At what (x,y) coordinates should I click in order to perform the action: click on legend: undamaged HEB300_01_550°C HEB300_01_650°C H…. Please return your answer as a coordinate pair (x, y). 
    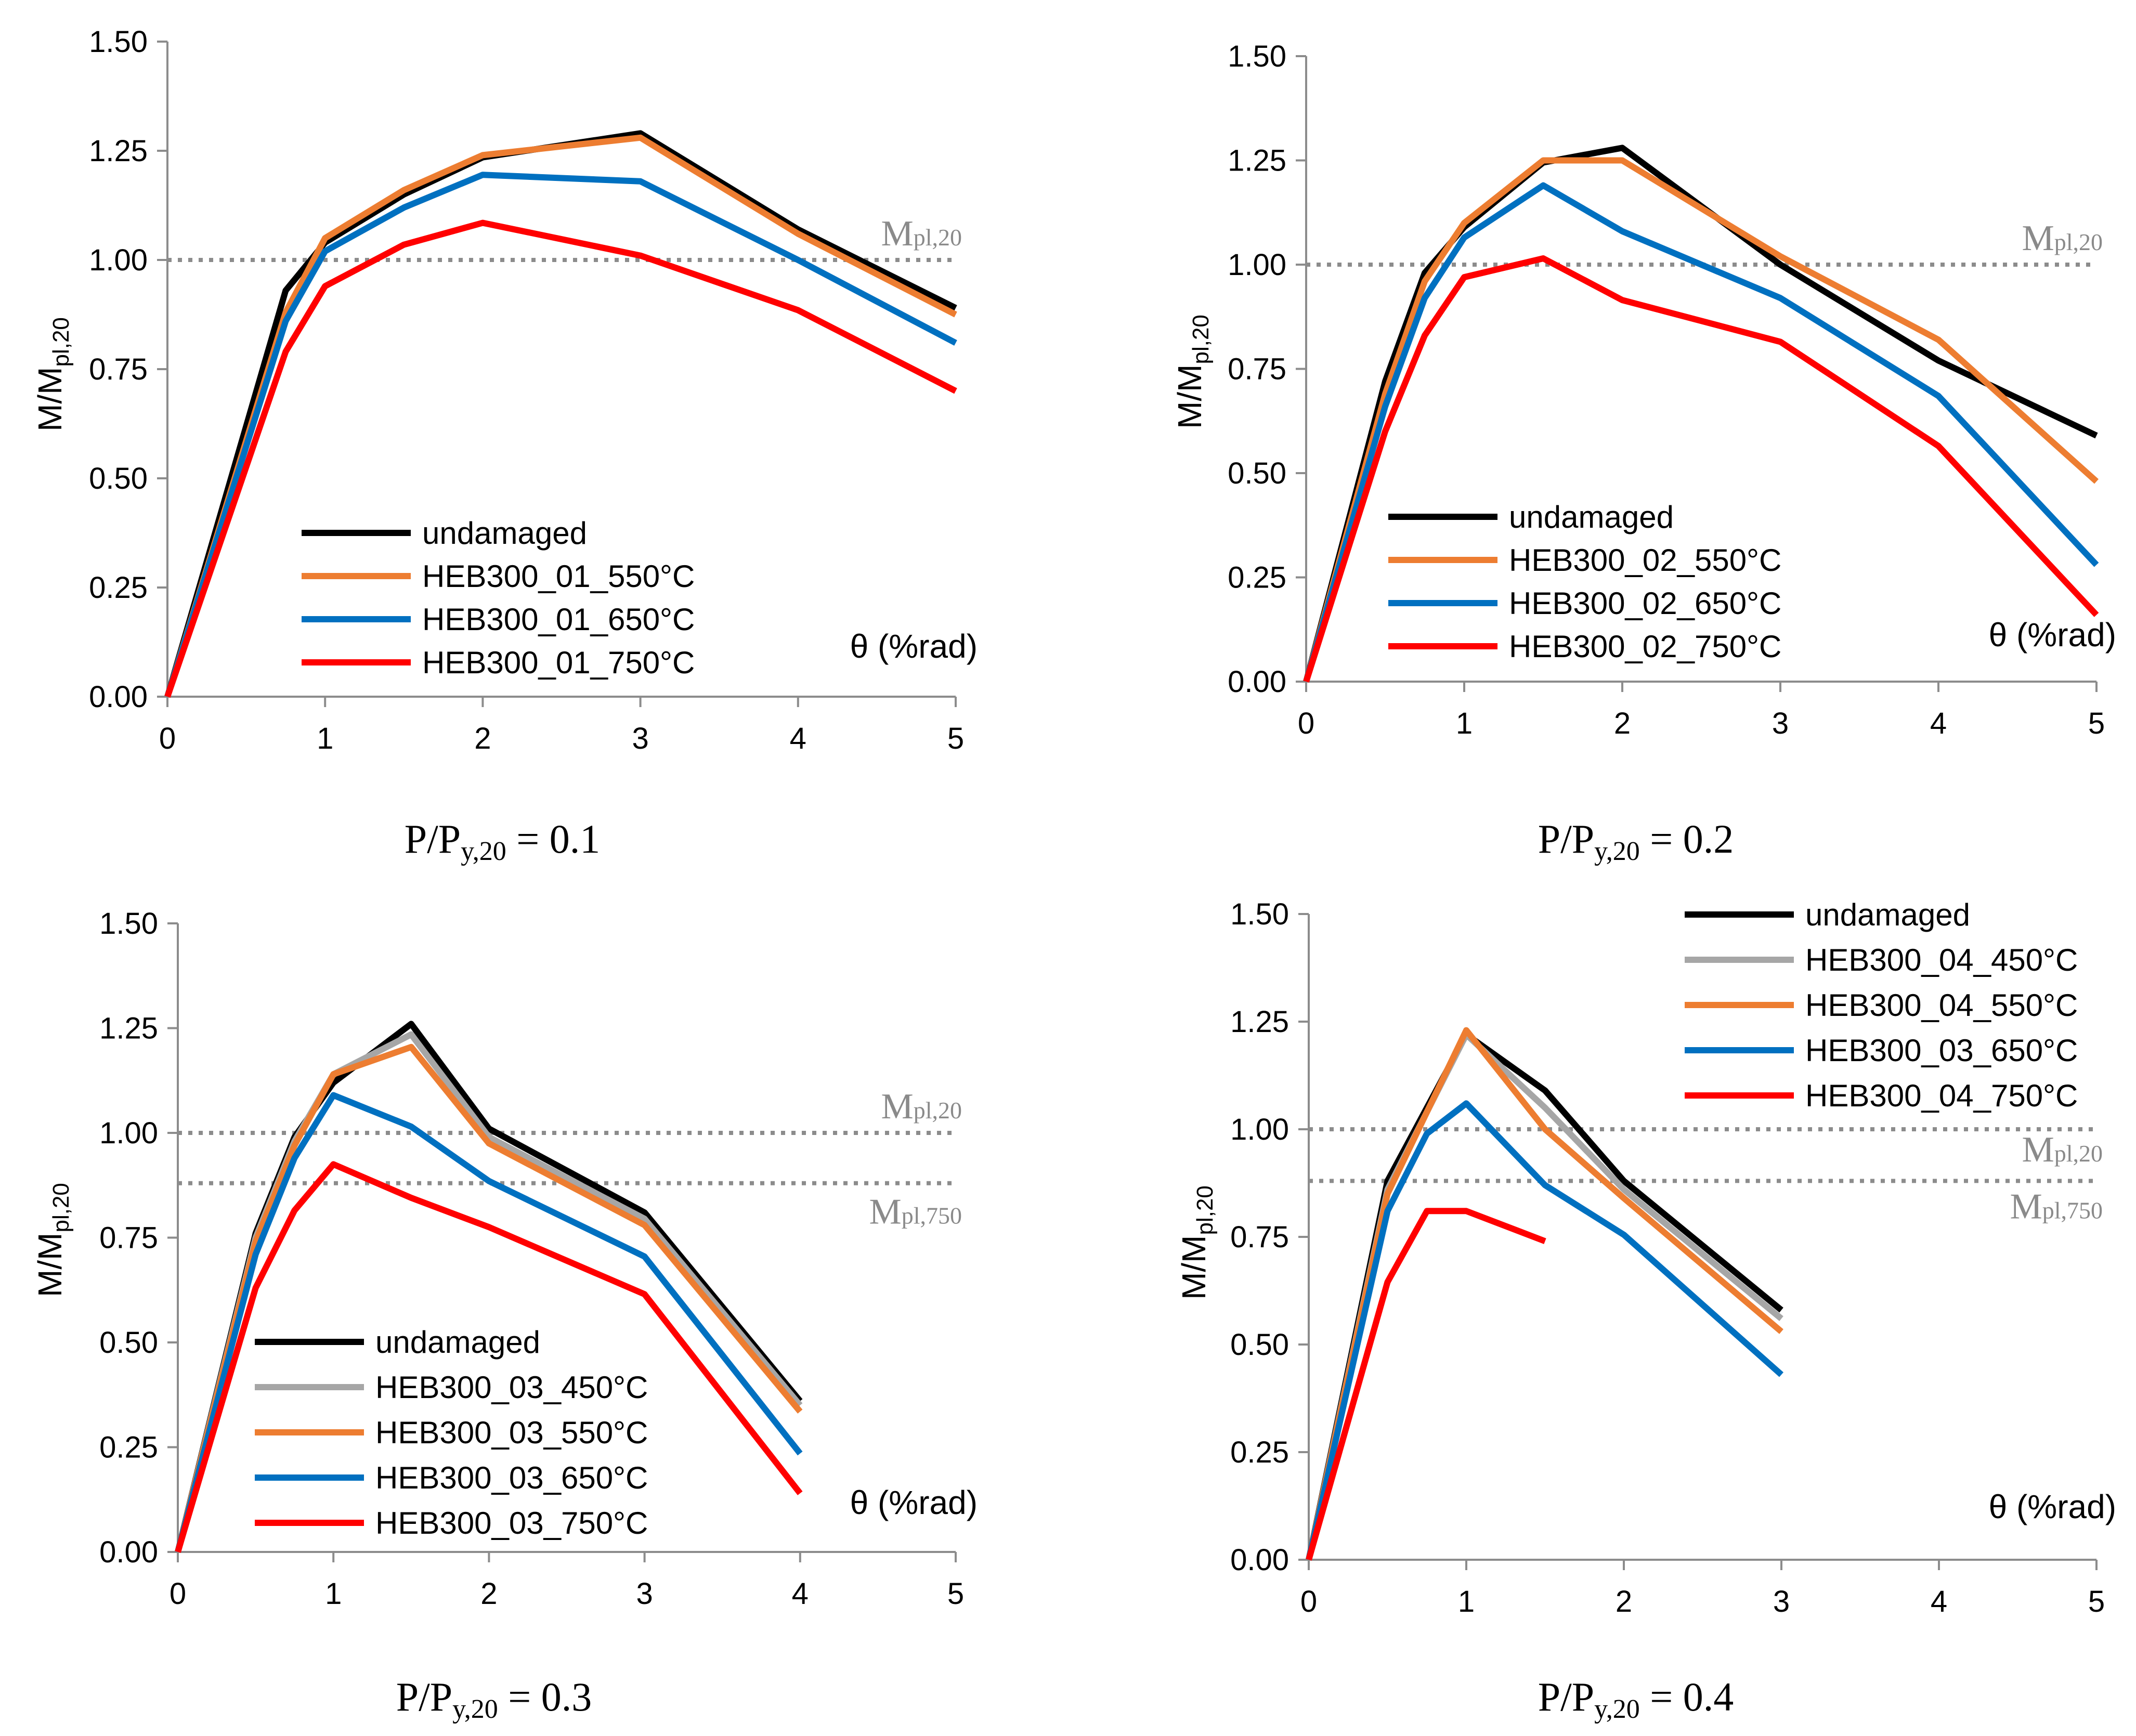
    Looking at the image, I should click on (498, 598).